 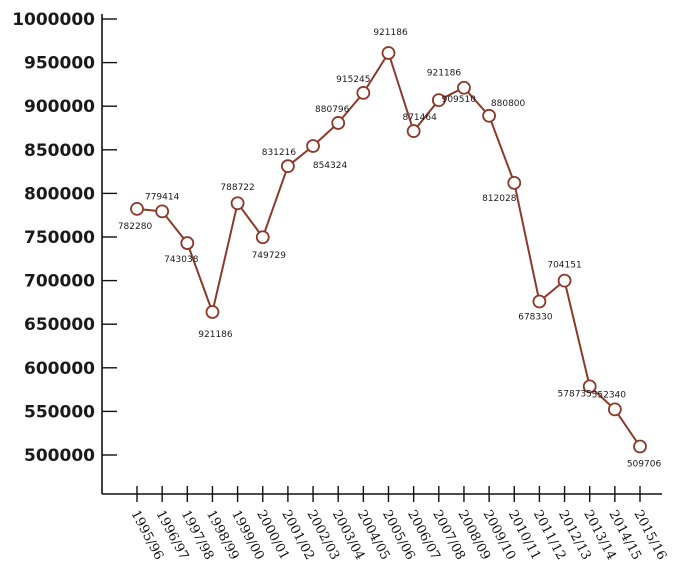 What do you see at coordinates (237, 188) in the screenshot?
I see `data-label: 788722` at bounding box center [237, 188].